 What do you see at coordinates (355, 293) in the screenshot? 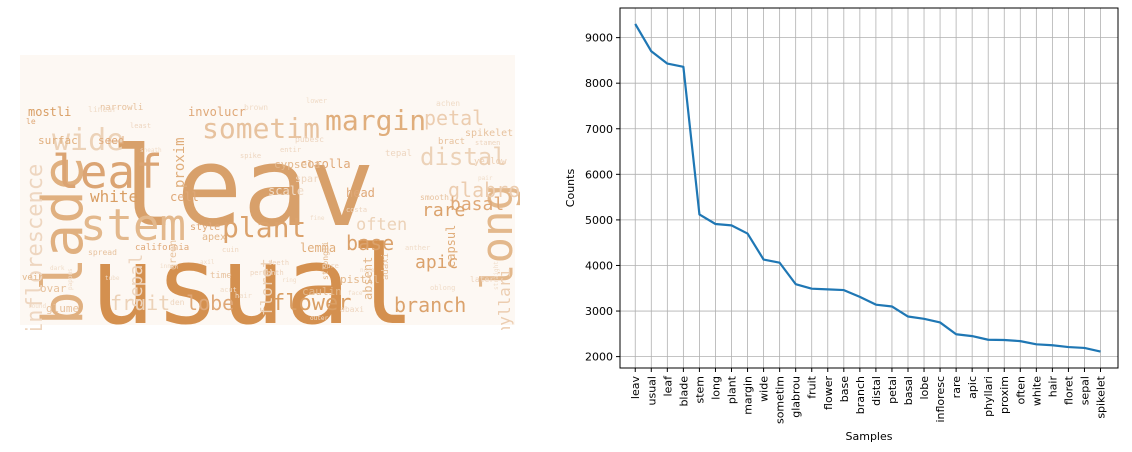
I see `word-cloud-word: face` at bounding box center [355, 293].